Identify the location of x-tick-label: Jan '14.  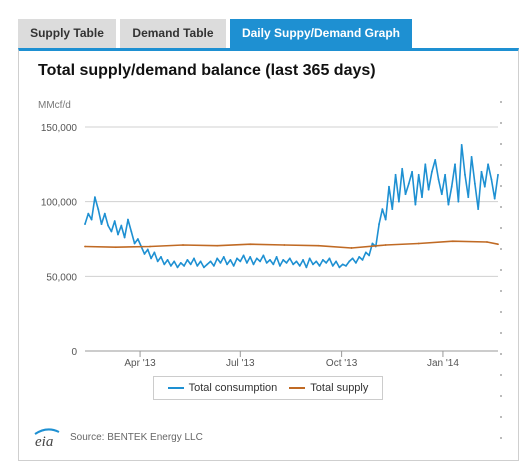
(443, 363).